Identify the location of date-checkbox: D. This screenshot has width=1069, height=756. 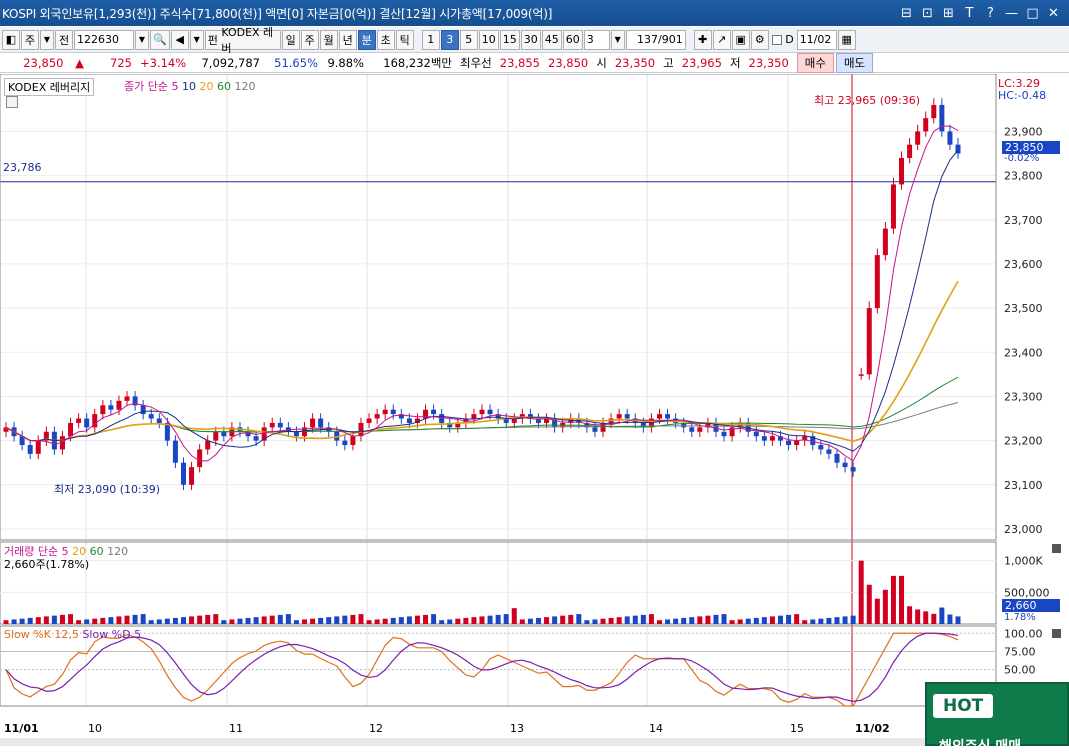
(783, 40).